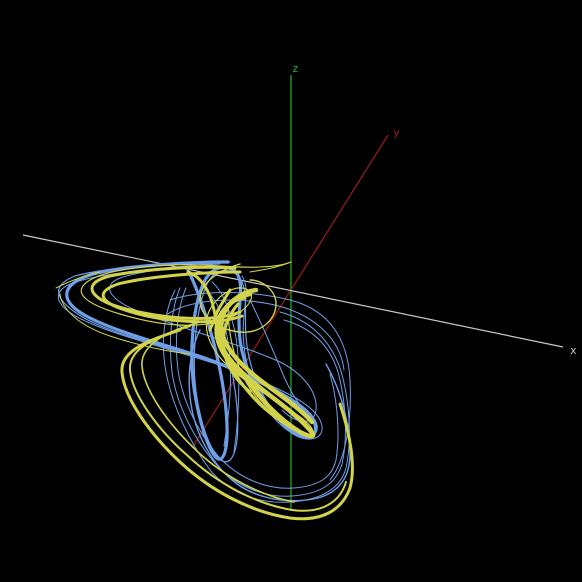 Image resolution: width=582 pixels, height=582 pixels. What do you see at coordinates (573, 350) in the screenshot?
I see `x-axis-label: x` at bounding box center [573, 350].